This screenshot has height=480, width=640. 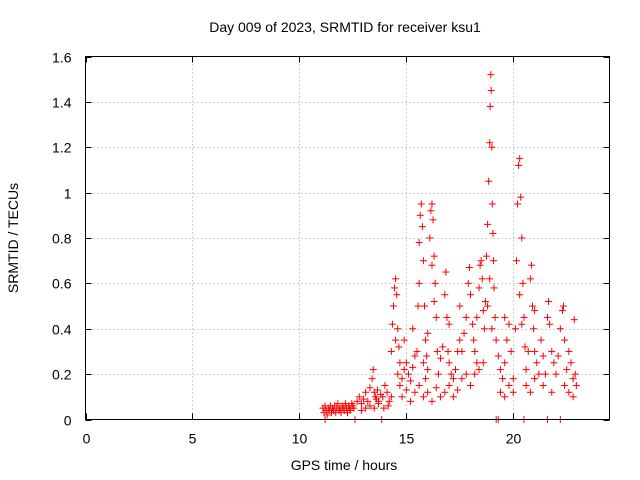 What do you see at coordinates (193, 439) in the screenshot?
I see `x-tick-label: 5` at bounding box center [193, 439].